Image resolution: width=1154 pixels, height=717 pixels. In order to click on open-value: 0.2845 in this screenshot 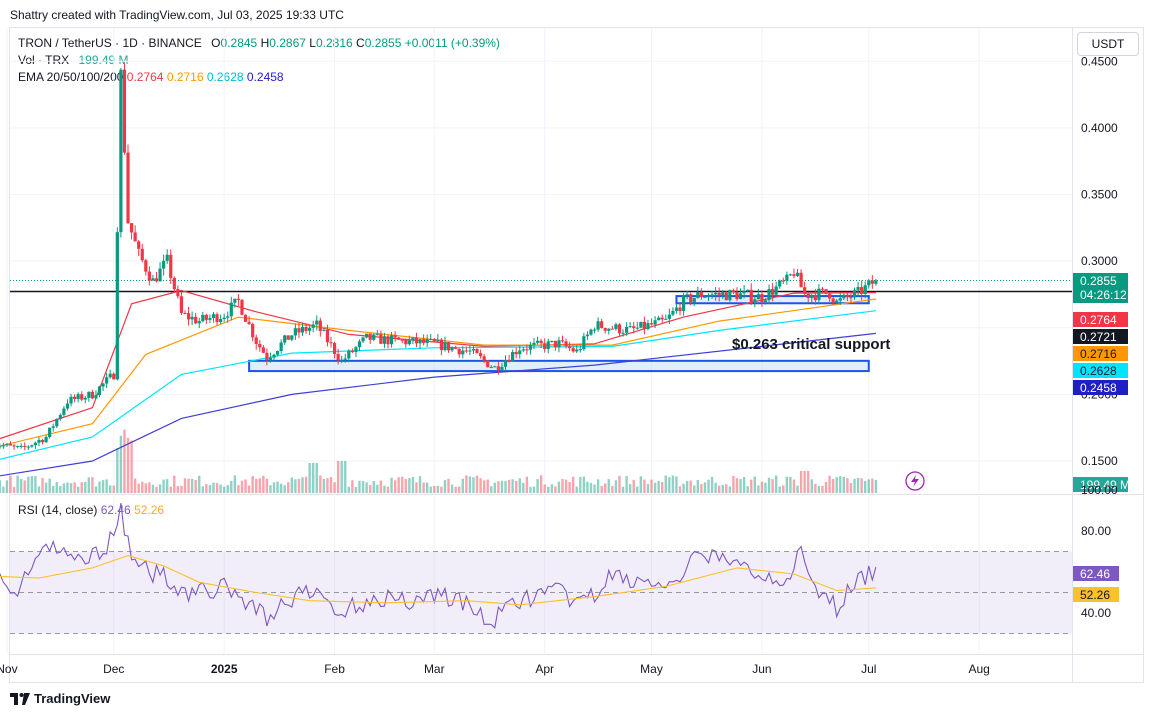, I will do `click(239, 43)`.